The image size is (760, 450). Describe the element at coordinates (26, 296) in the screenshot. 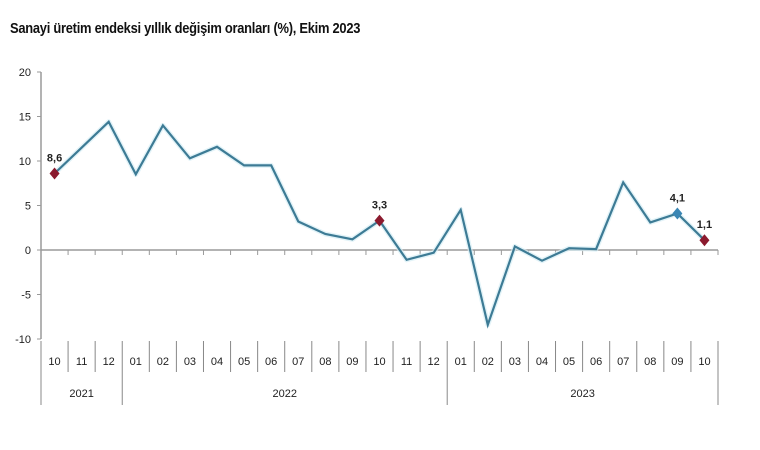

I see `y-tick-label: -5` at that location.